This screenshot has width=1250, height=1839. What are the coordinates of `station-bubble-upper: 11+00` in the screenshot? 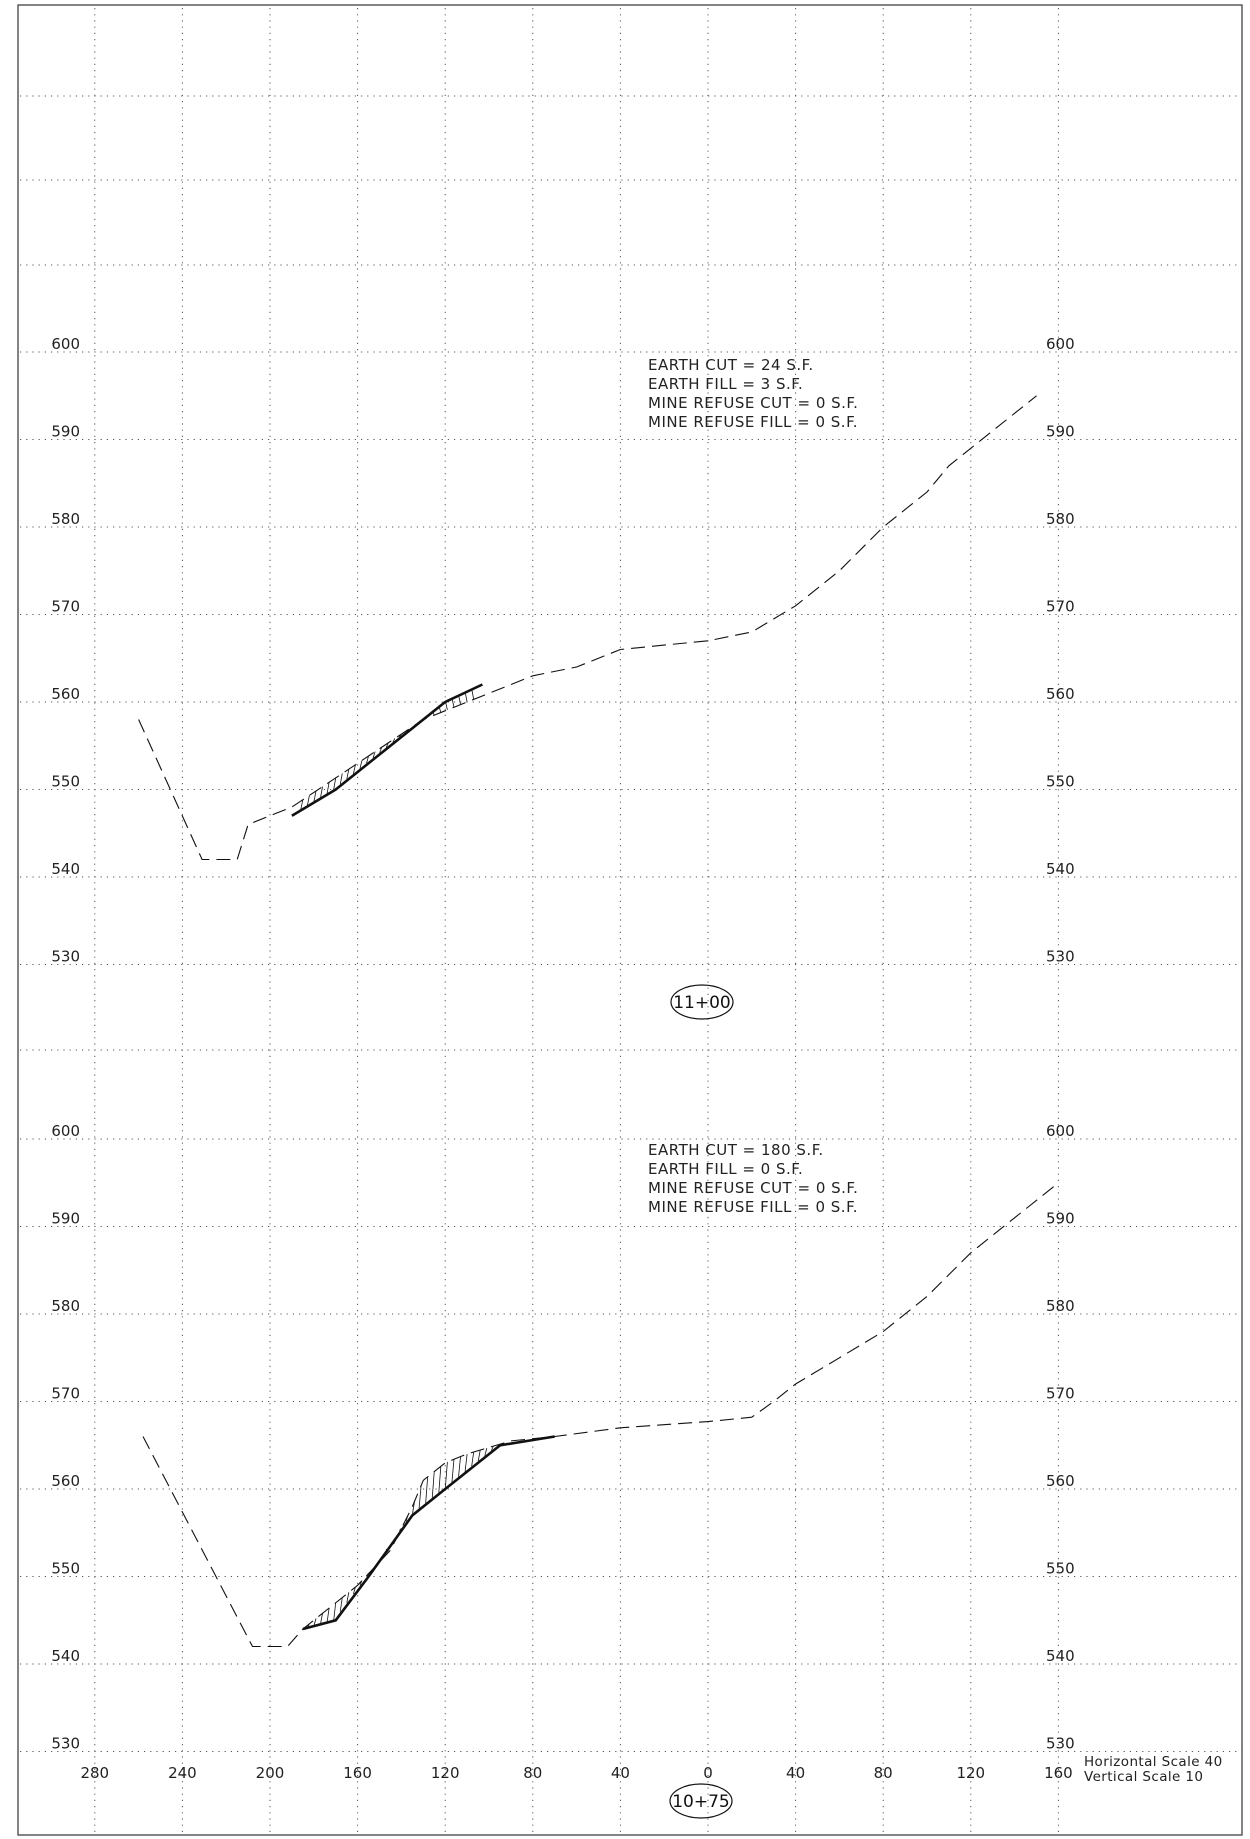 It's located at (702, 1002).